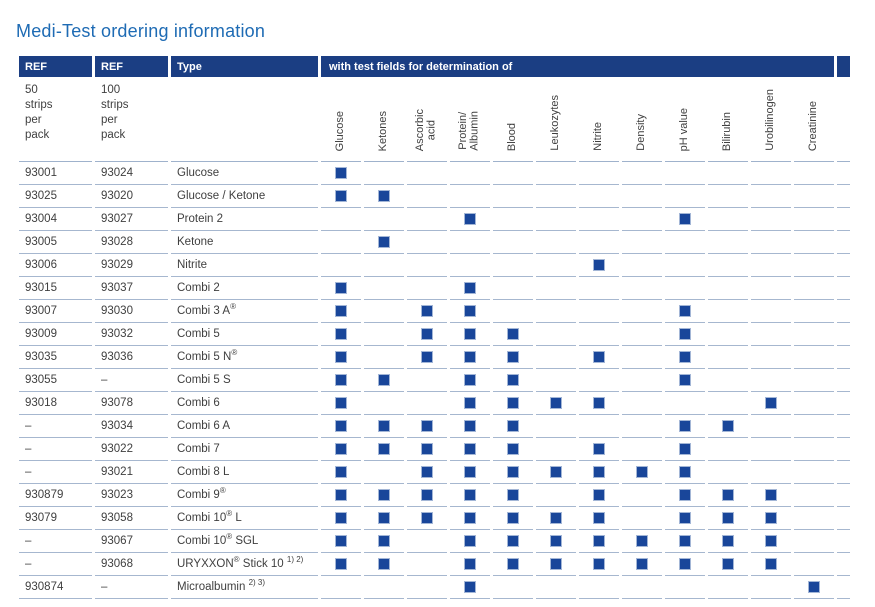 This screenshot has height=607, width=875. What do you see at coordinates (244, 518) in the screenshot?
I see `type-cell: Combi 10® L` at bounding box center [244, 518].